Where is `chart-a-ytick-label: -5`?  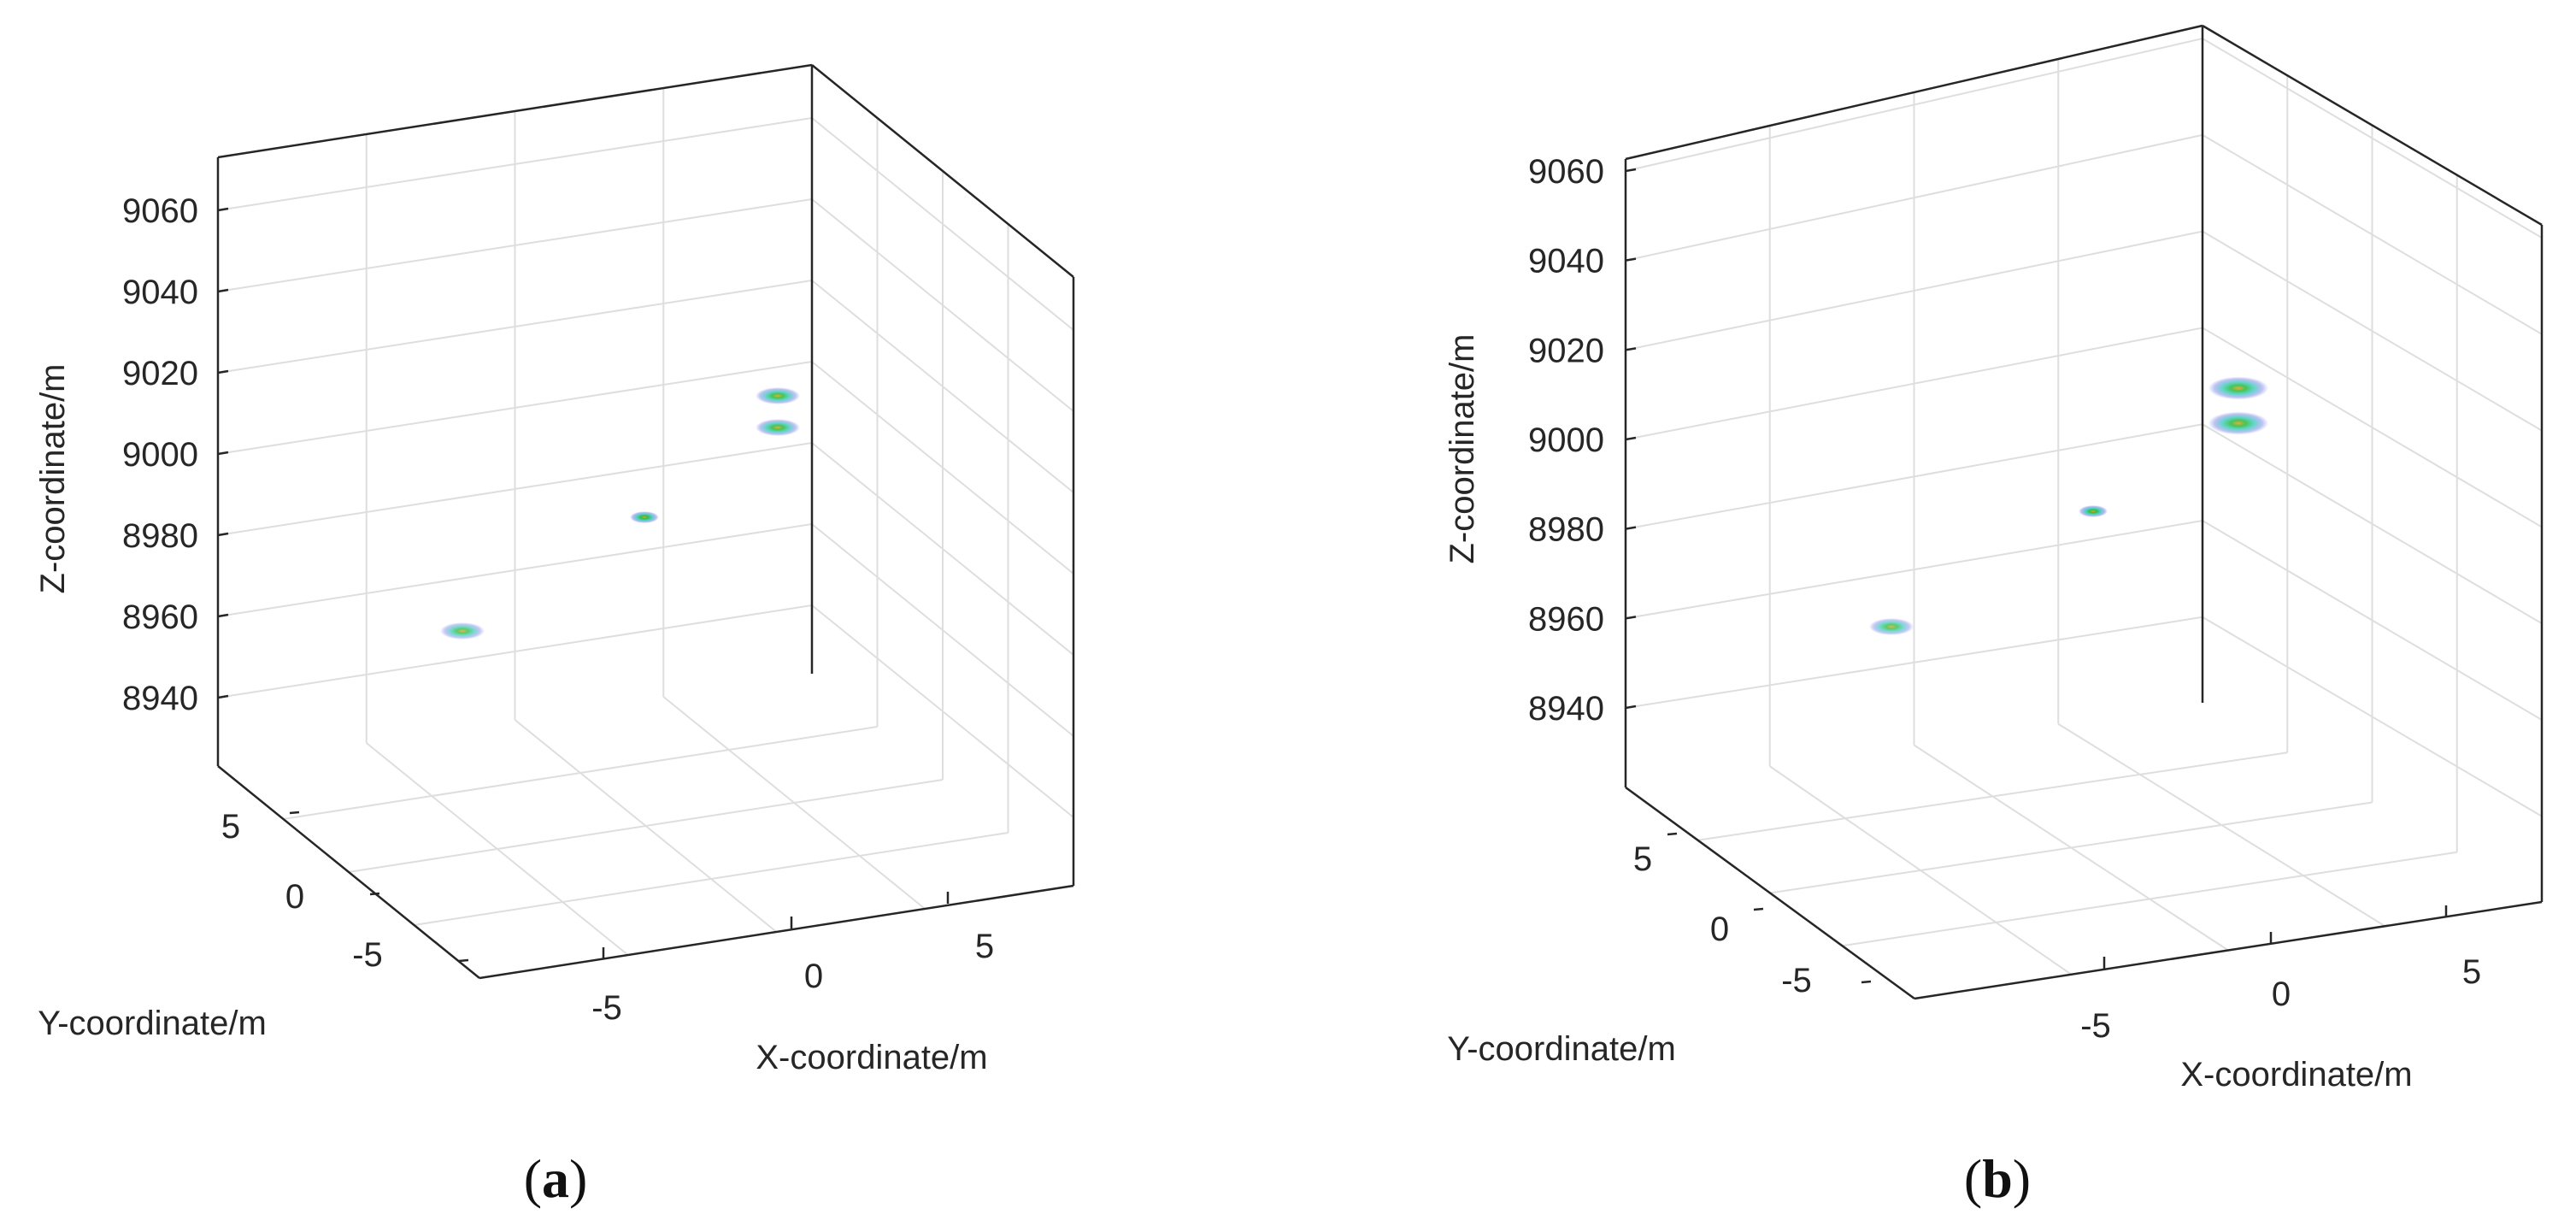 chart-a-ytick-label: -5 is located at coordinates (367, 955).